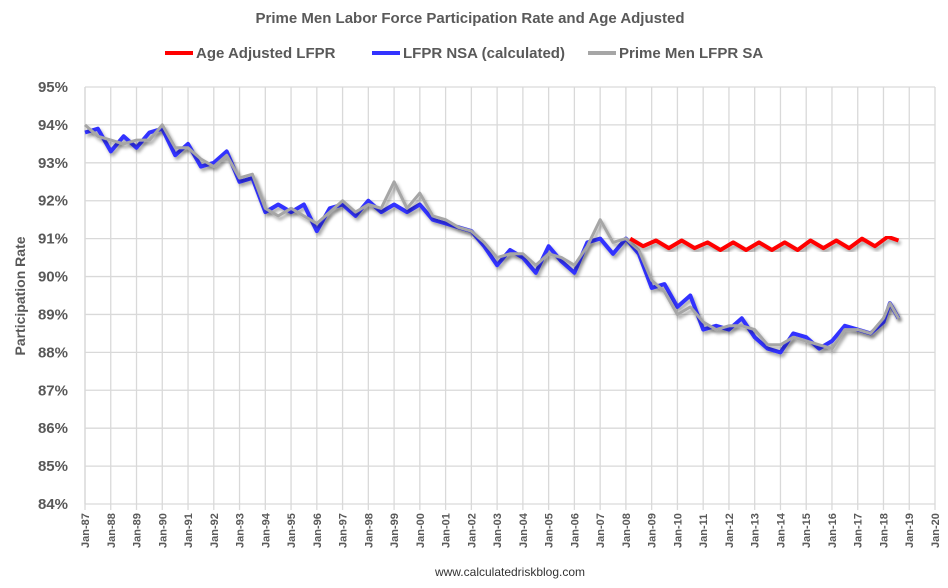  I want to click on y-tick-label: 88%, so click(53, 352).